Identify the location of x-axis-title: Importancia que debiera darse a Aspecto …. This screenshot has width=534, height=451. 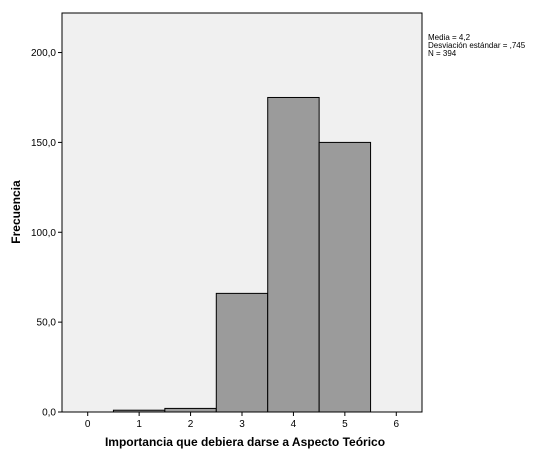
(245, 442).